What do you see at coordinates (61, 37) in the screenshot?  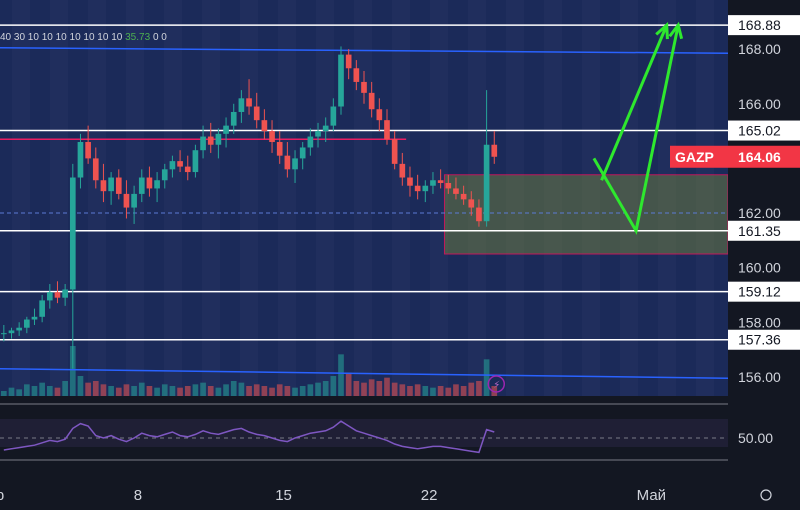 I see `indicator-prefix: 40 30 10 10 10 10 10 10 10` at bounding box center [61, 37].